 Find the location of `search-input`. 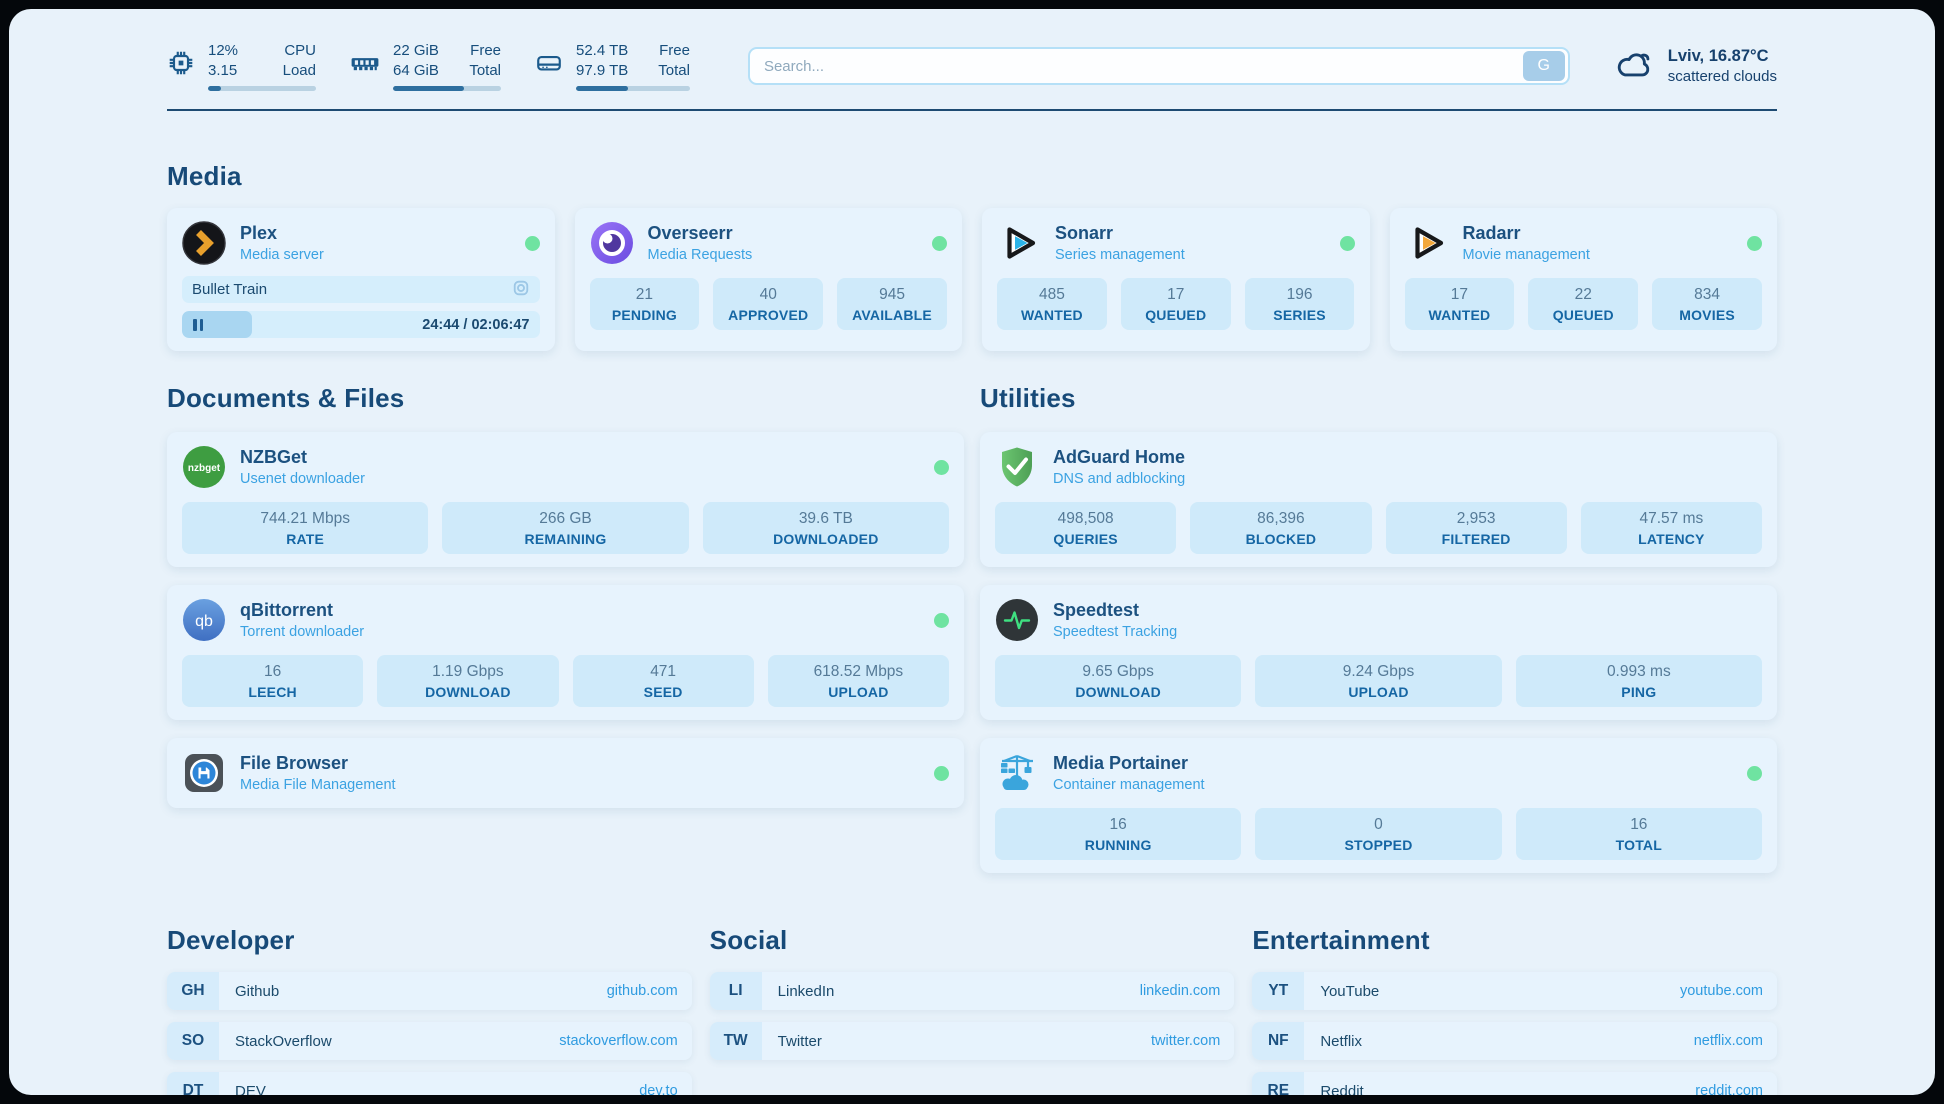

search-input is located at coordinates (1158, 66).